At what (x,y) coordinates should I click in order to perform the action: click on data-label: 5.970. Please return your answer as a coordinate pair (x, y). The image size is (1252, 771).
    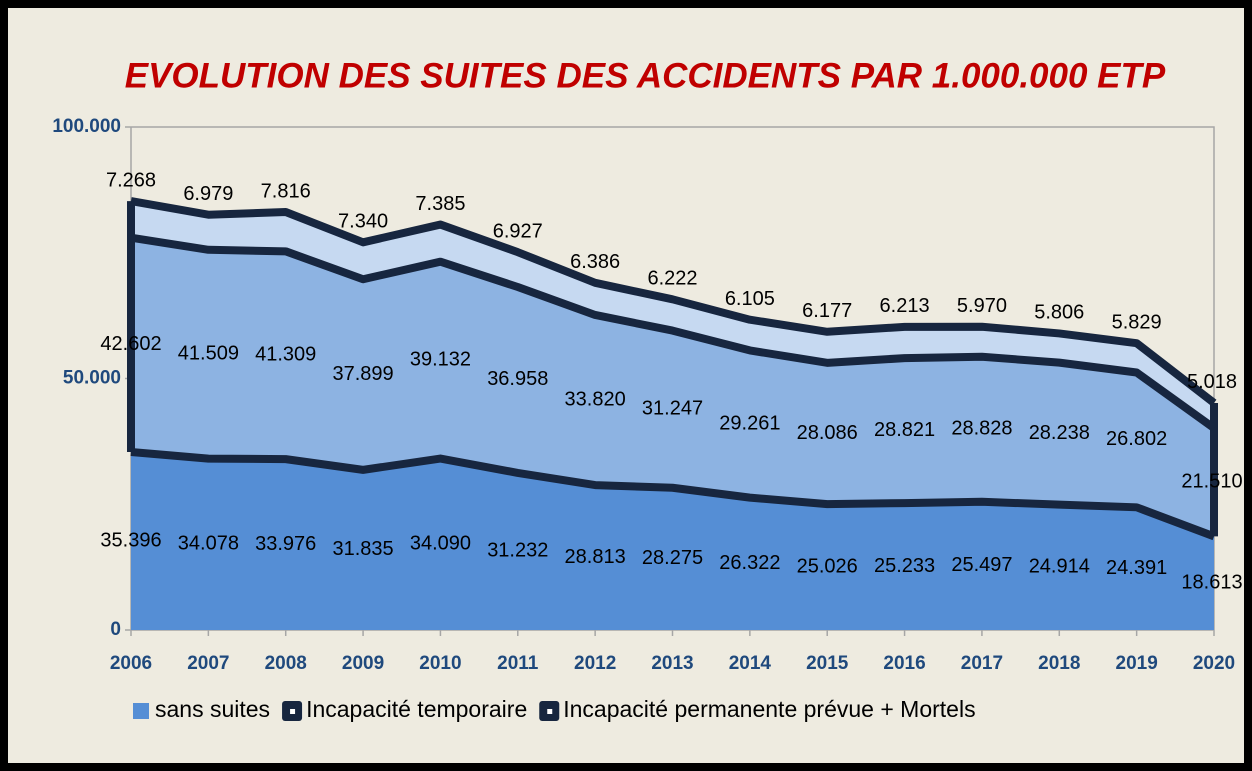
    Looking at the image, I should click on (982, 306).